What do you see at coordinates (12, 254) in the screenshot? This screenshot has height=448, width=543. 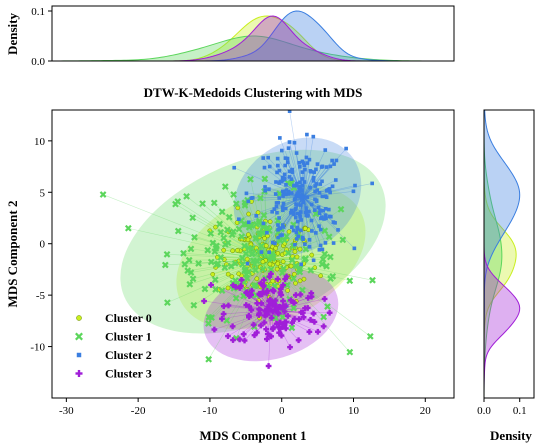 I see `y-axis-label: MDS Component 2` at bounding box center [12, 254].